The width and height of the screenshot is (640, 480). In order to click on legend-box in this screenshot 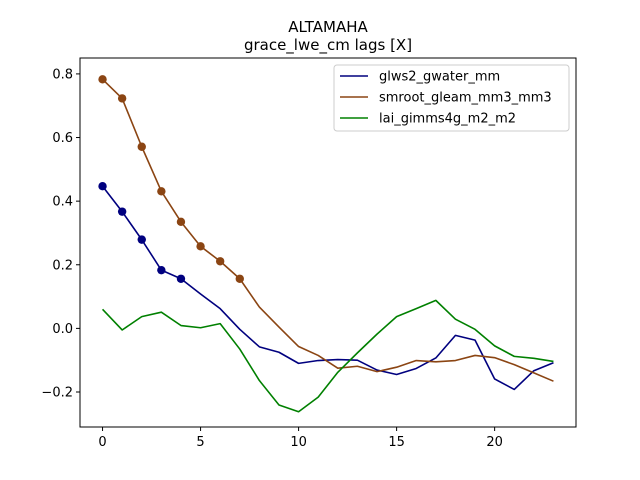, I will do `click(451, 98)`.